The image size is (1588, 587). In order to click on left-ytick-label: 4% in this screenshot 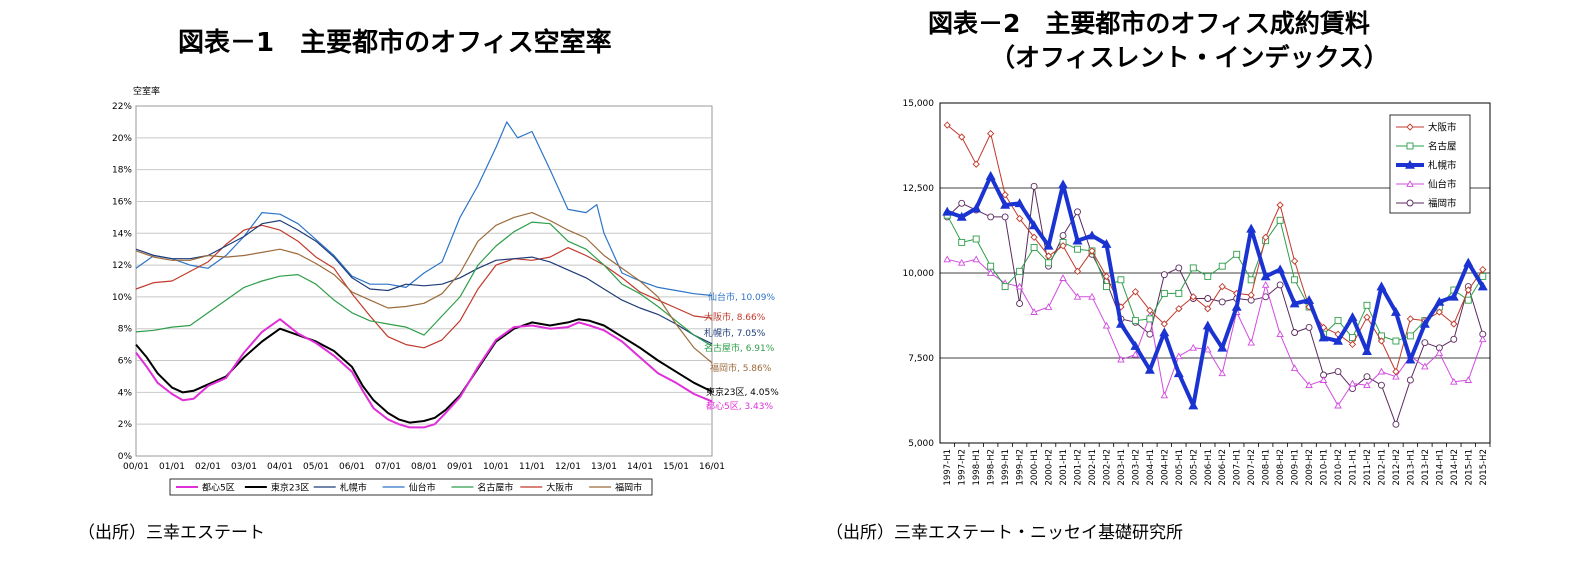, I will do `click(125, 393)`.